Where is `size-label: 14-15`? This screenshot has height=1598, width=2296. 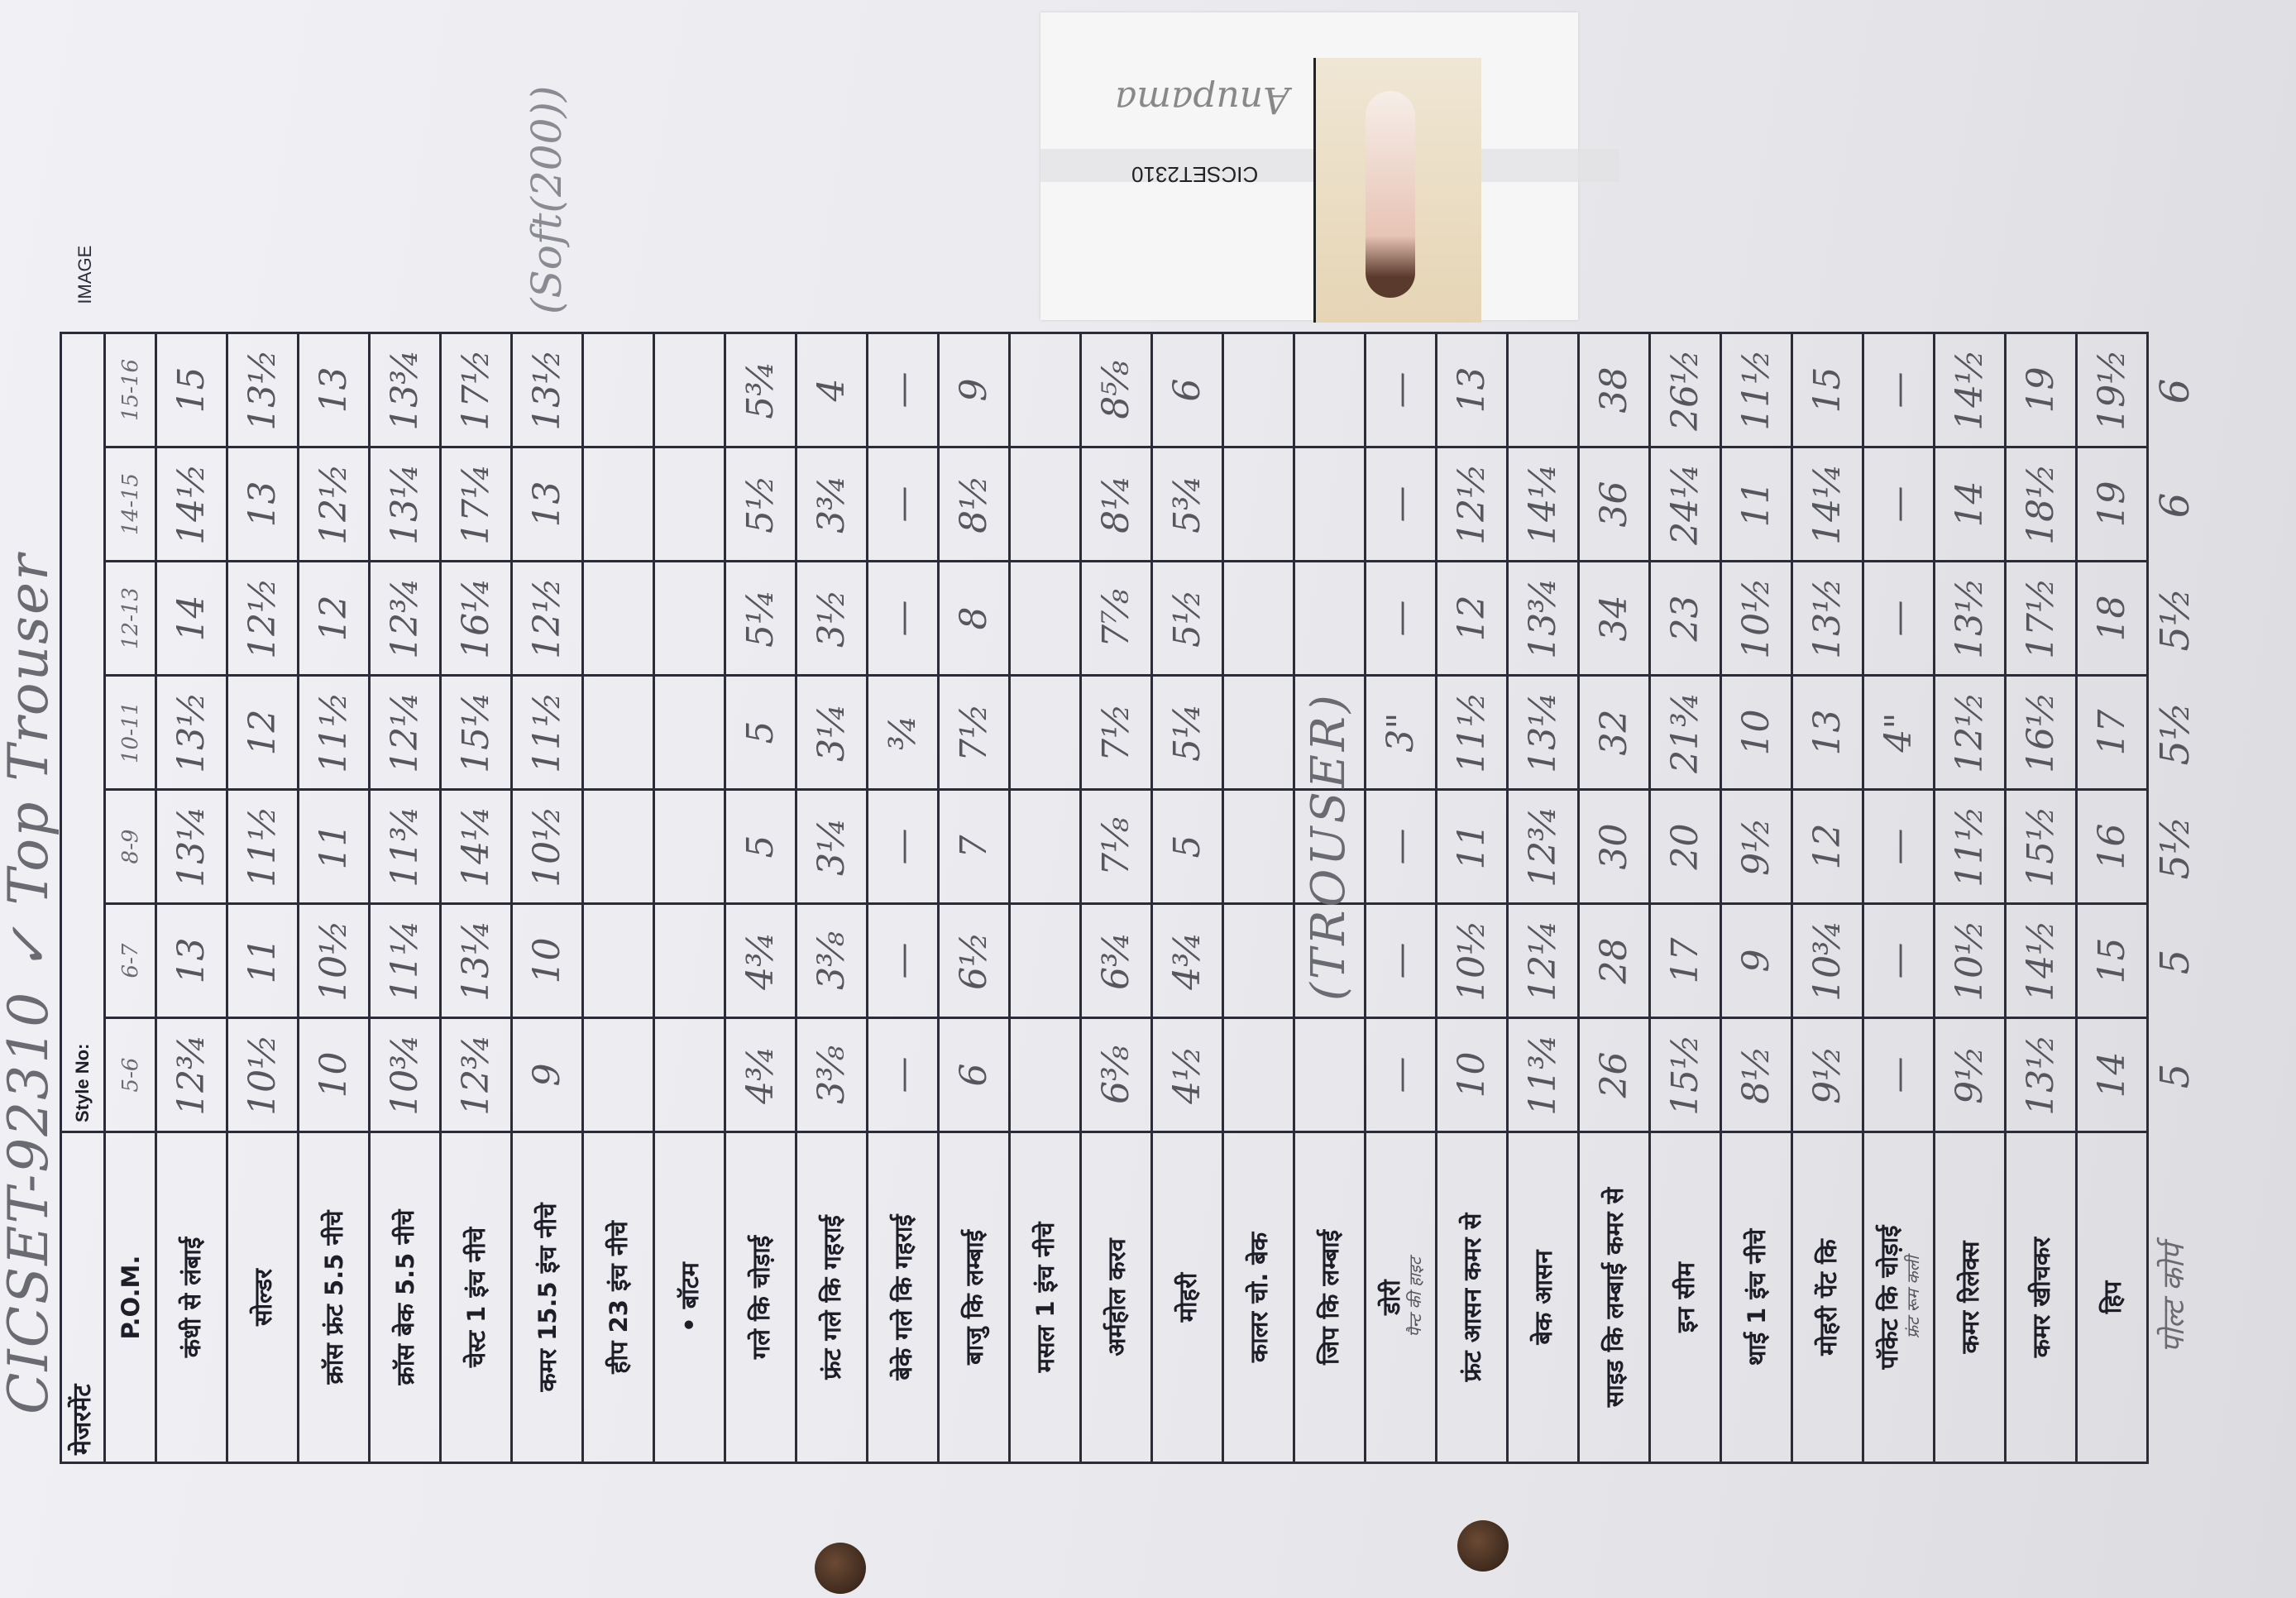 size-label: 14-15 is located at coordinates (130, 504).